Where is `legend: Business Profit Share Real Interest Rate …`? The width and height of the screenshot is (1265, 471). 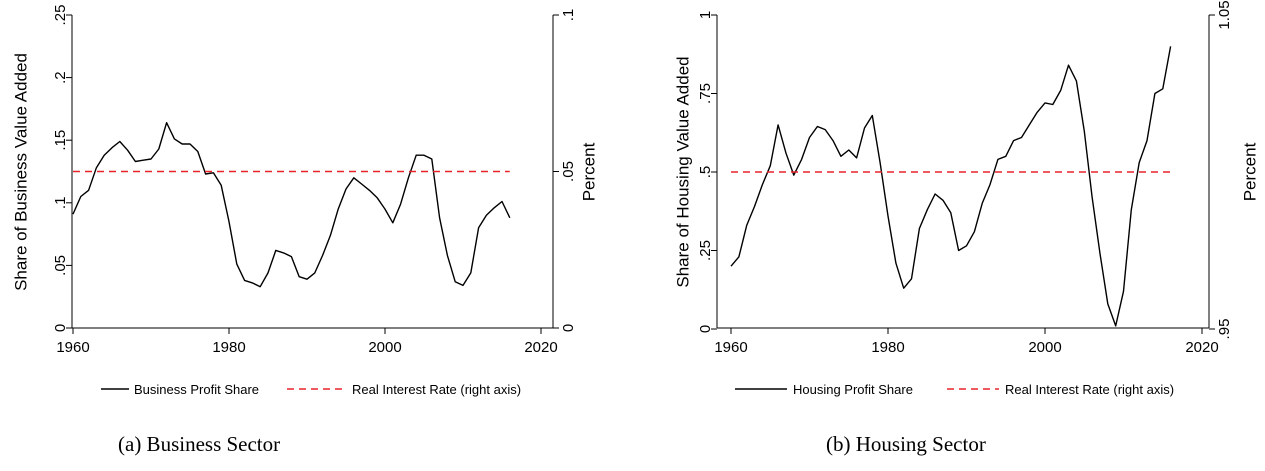 legend: Business Profit Share Real Interest Rate … is located at coordinates (311, 389).